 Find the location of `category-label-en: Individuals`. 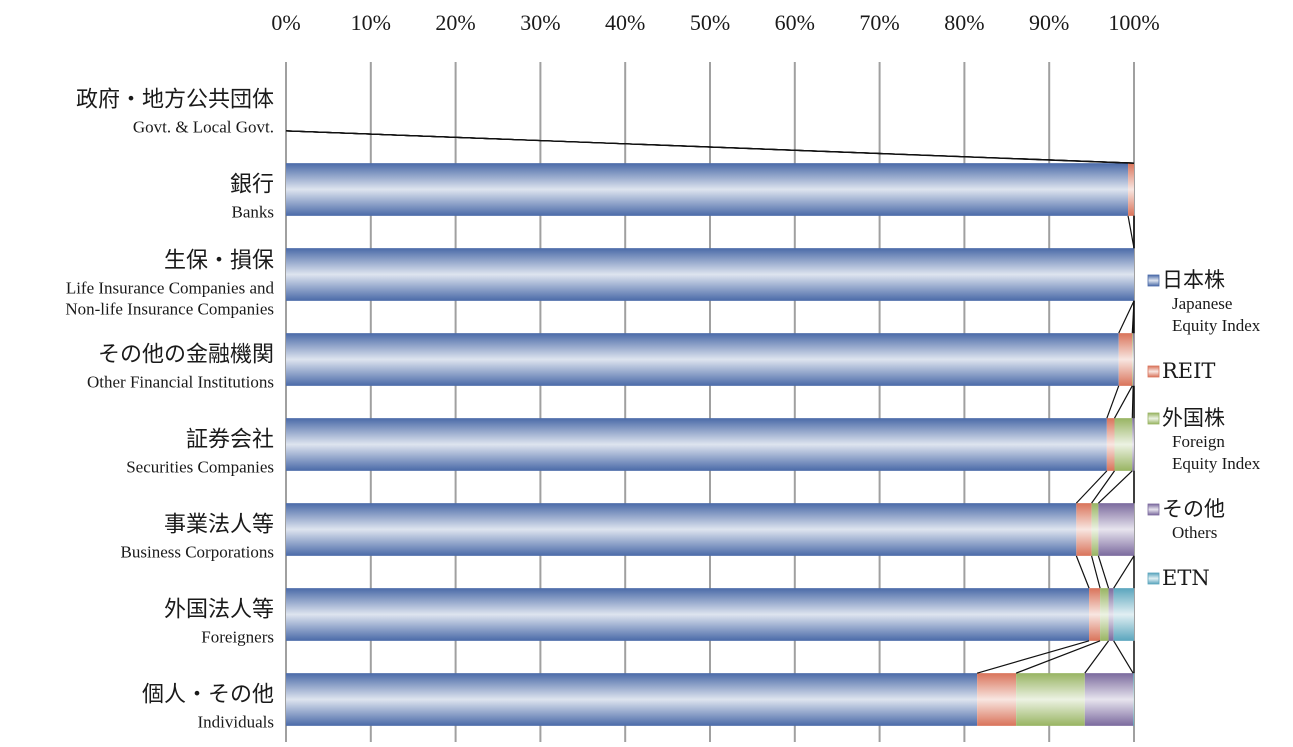

category-label-en: Individuals is located at coordinates (236, 722).